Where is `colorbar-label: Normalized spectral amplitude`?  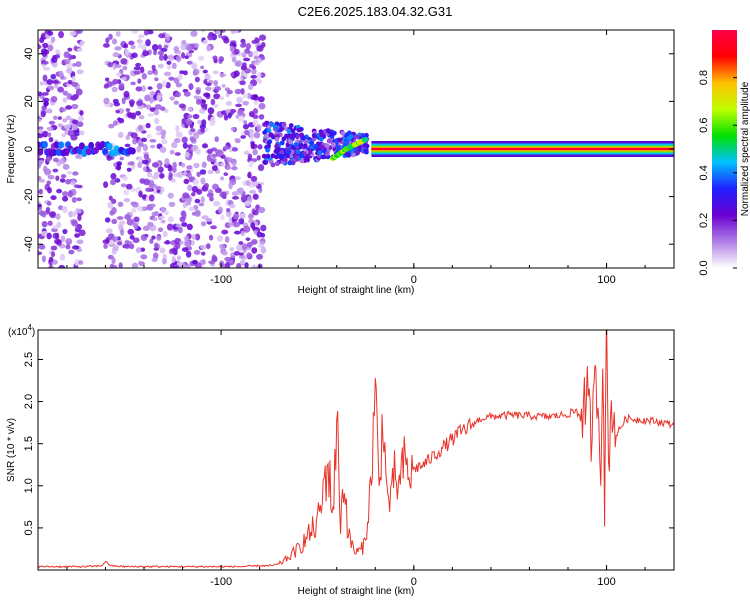
colorbar-label: Normalized spectral amplitude is located at coordinates (745, 148).